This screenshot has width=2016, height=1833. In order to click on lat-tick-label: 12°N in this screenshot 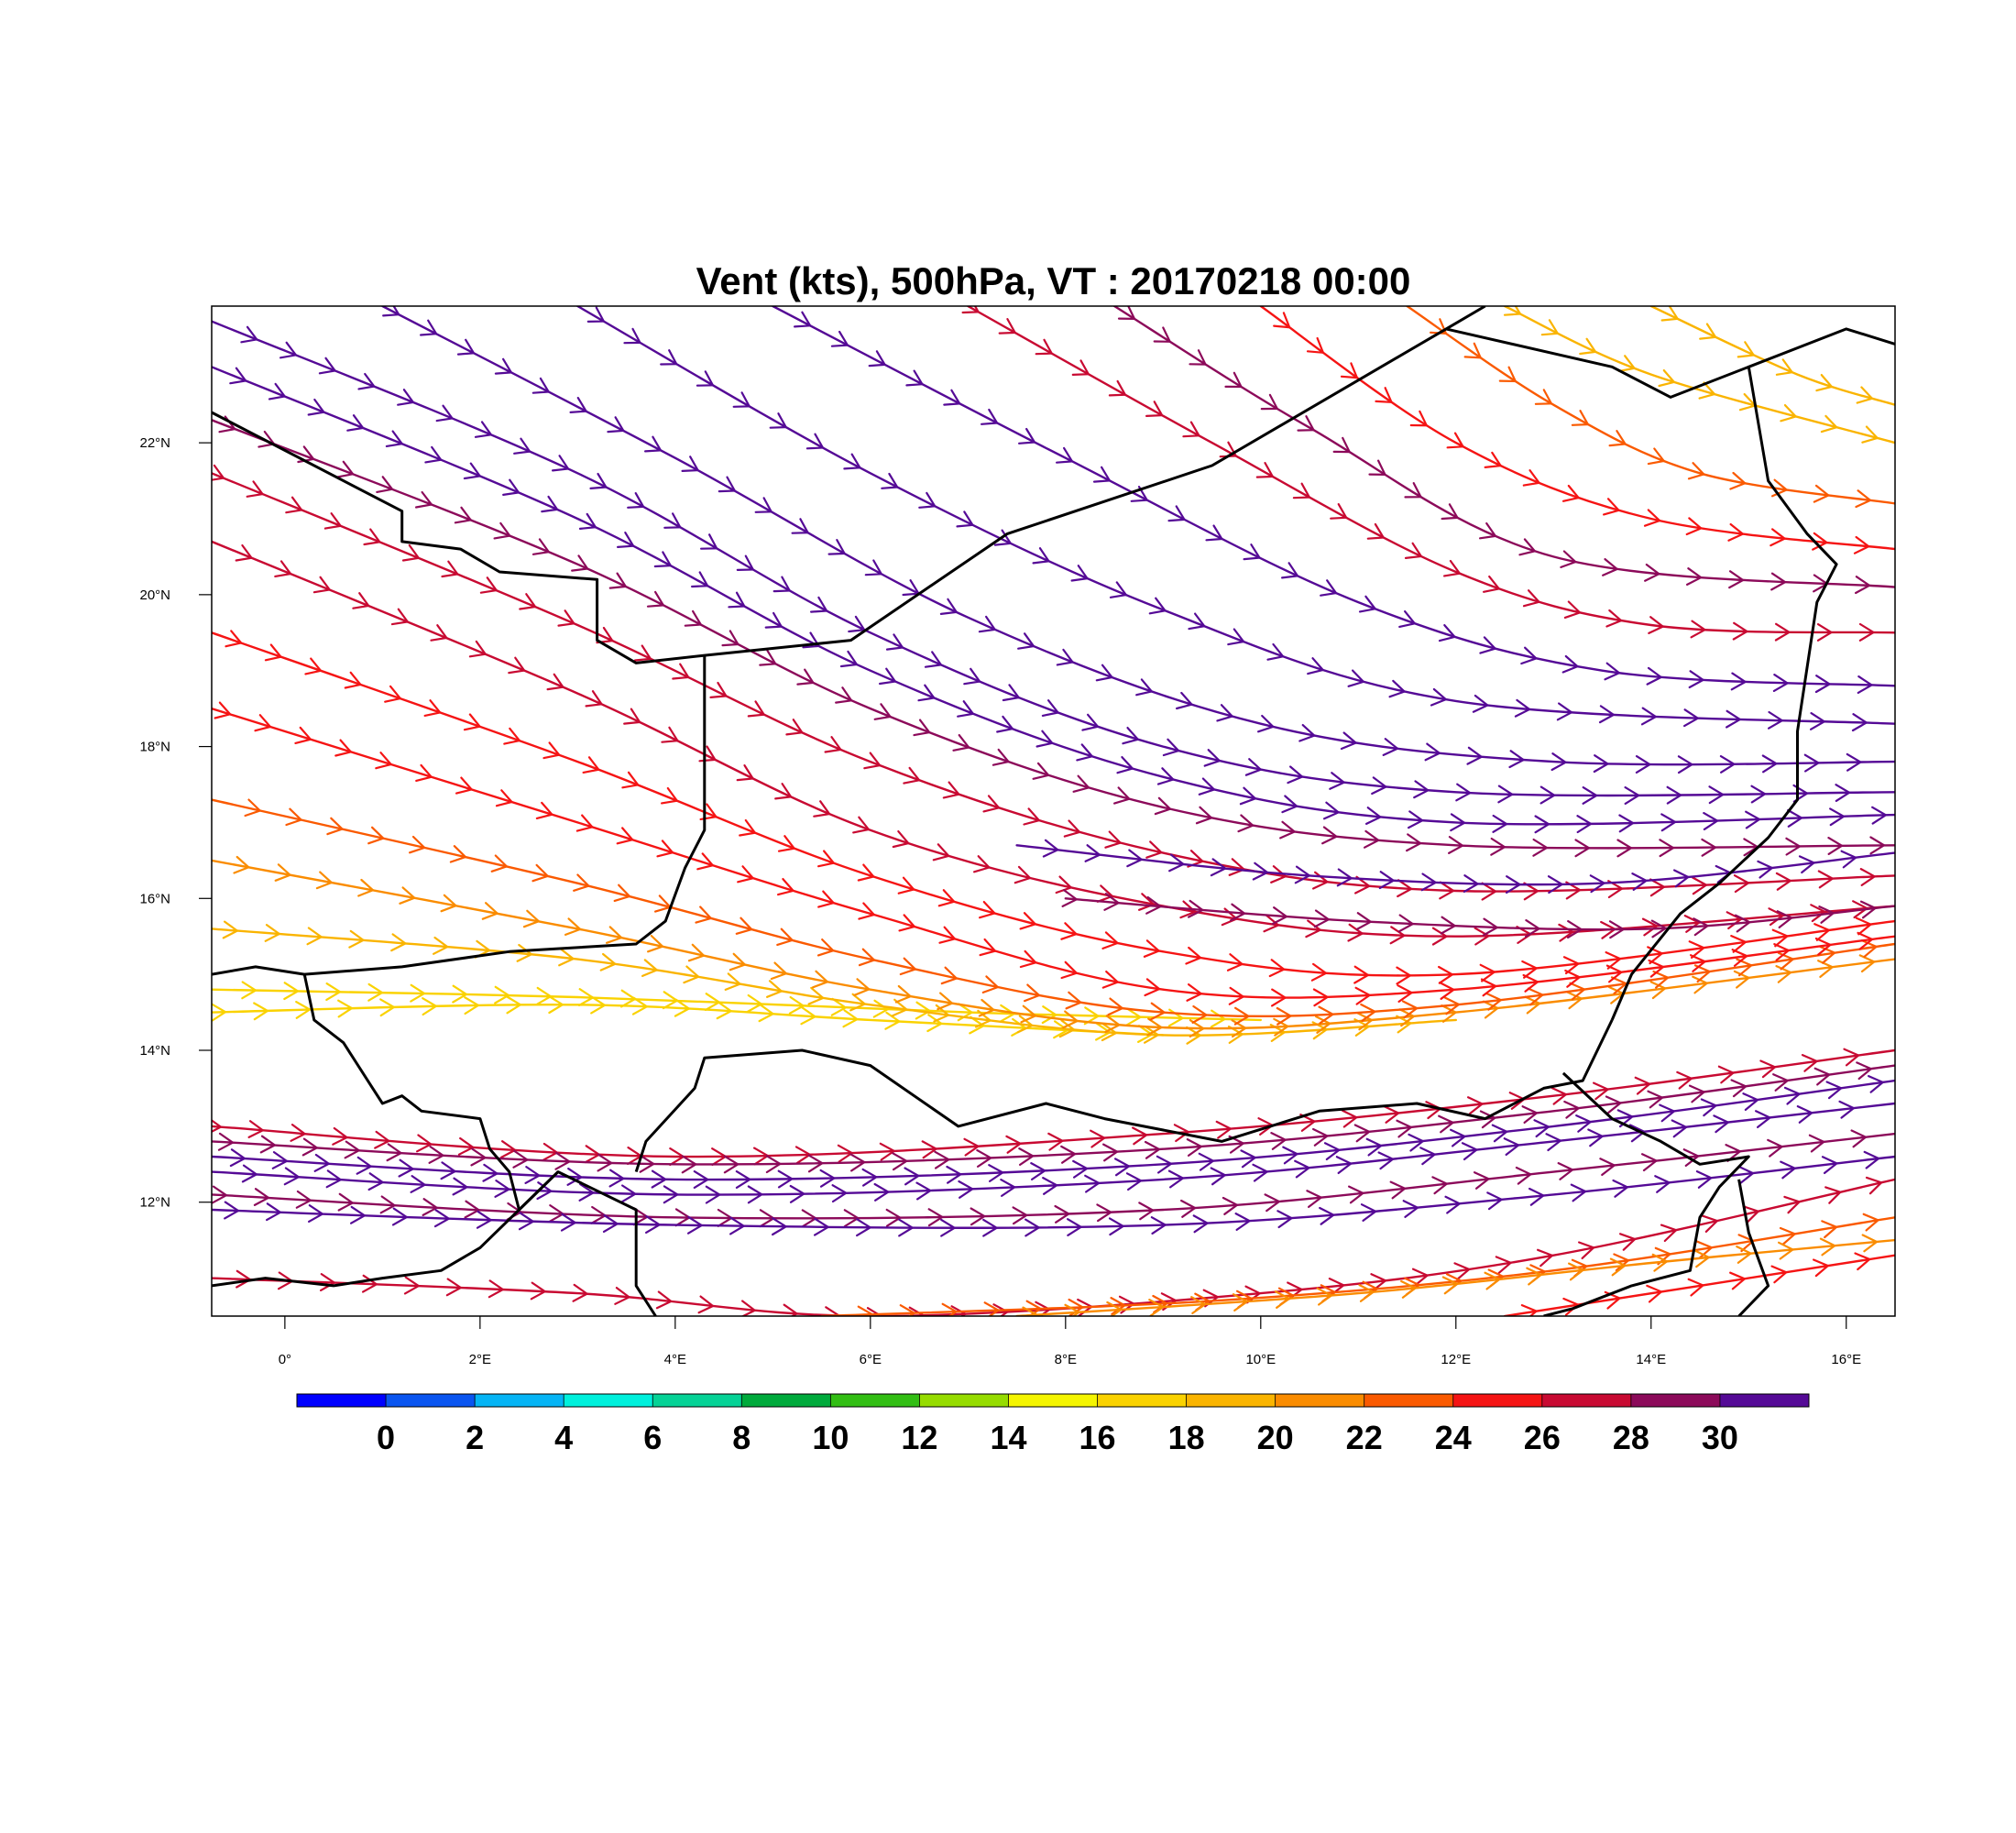, I will do `click(154, 1203)`.